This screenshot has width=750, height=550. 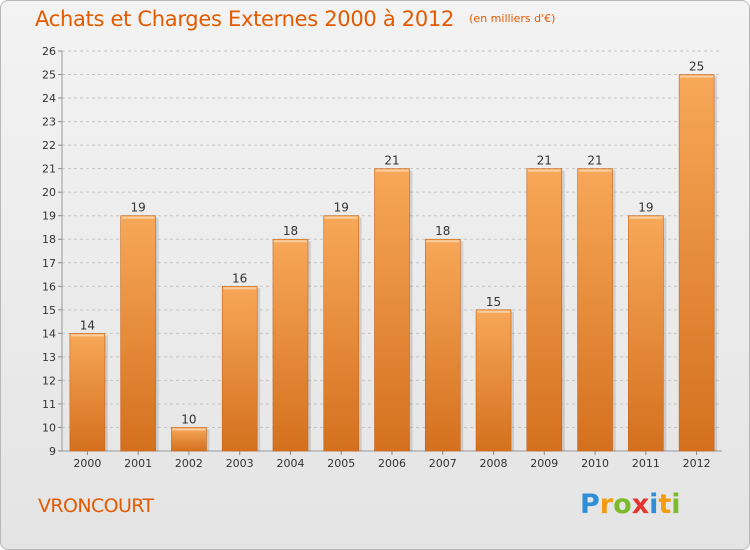 I want to click on logo-letter: x, so click(x=640, y=504).